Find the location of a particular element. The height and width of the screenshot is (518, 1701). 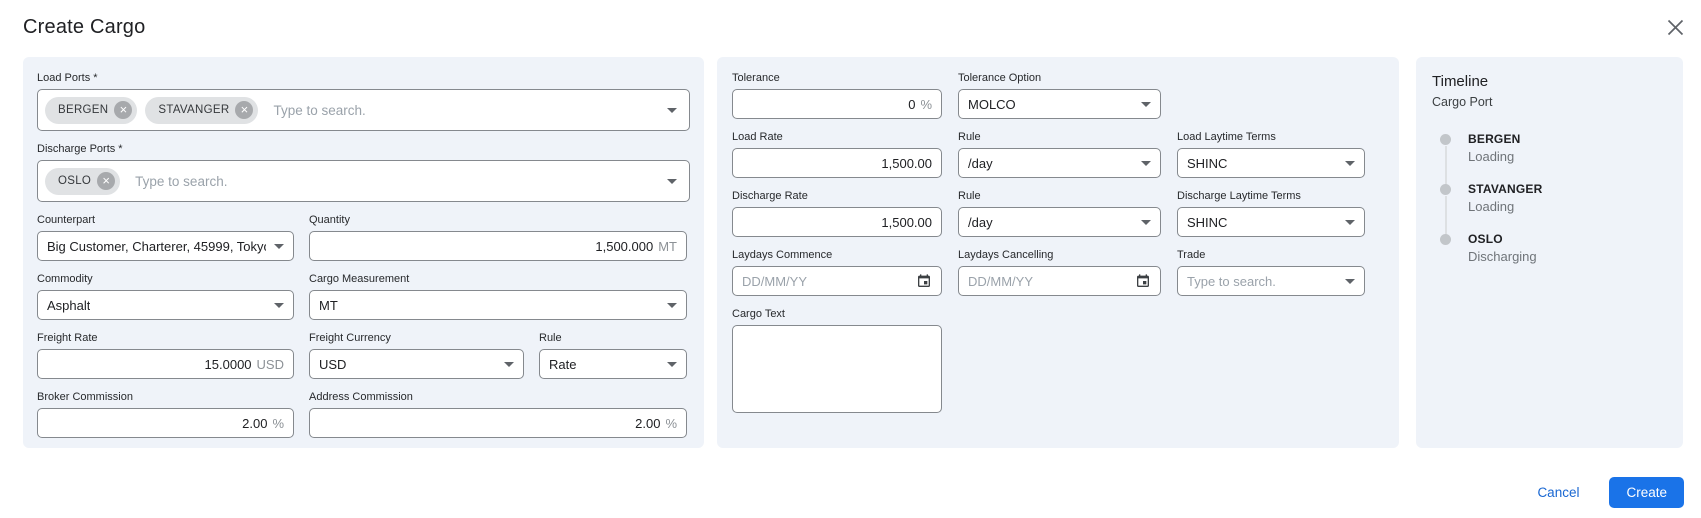

load-rate-field: Load Rate 1,500.00 is located at coordinates (837, 154).